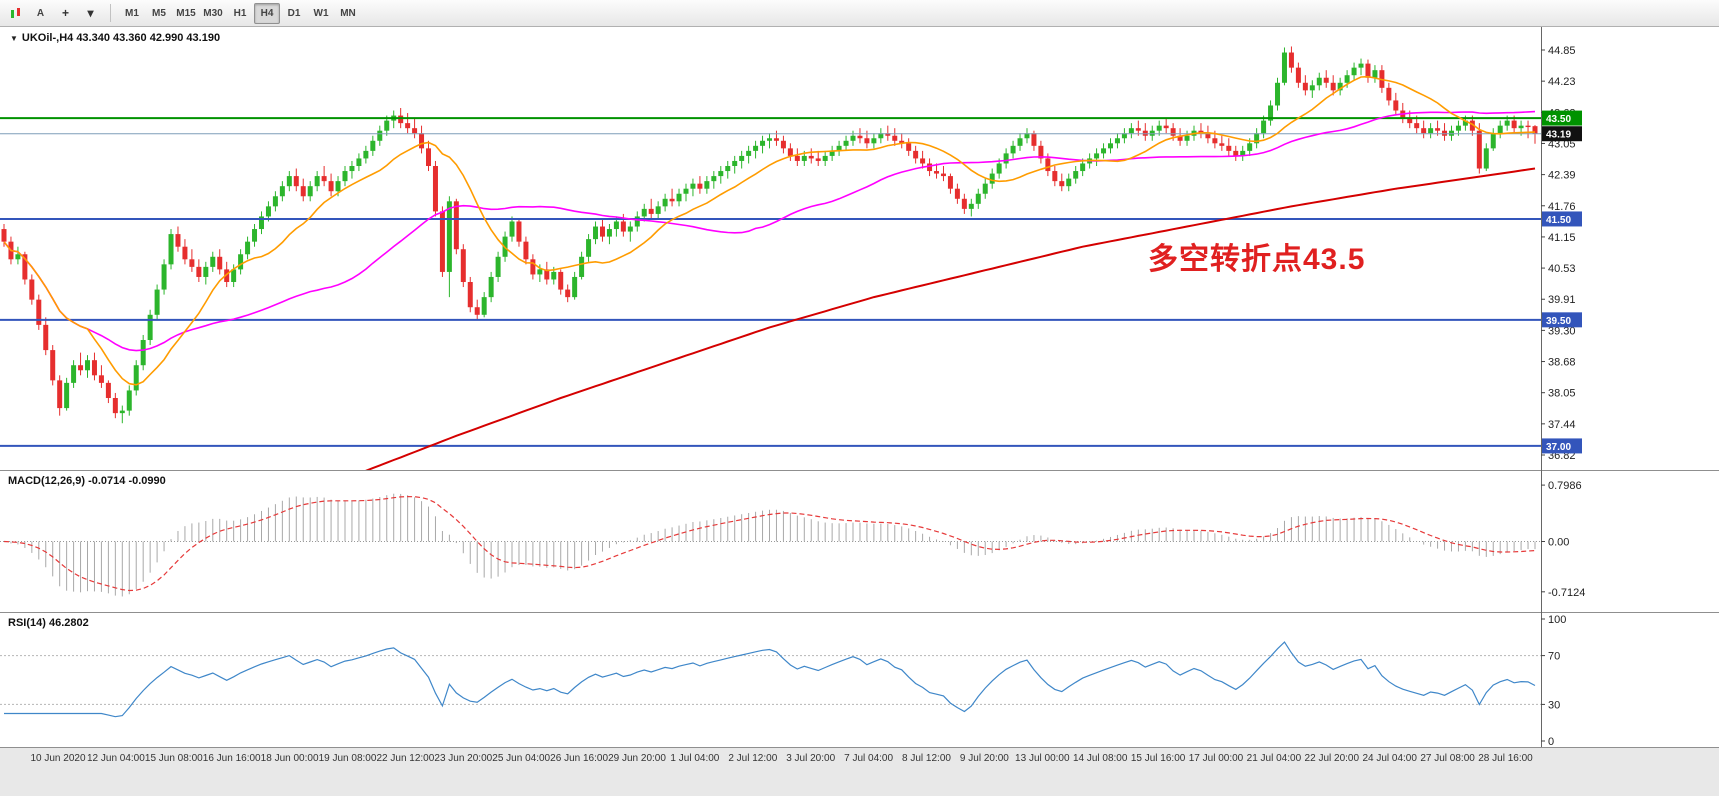 This screenshot has width=1719, height=796. Describe the element at coordinates (1562, 82) in the screenshot. I see `price-axis-label: 44.23` at that location.